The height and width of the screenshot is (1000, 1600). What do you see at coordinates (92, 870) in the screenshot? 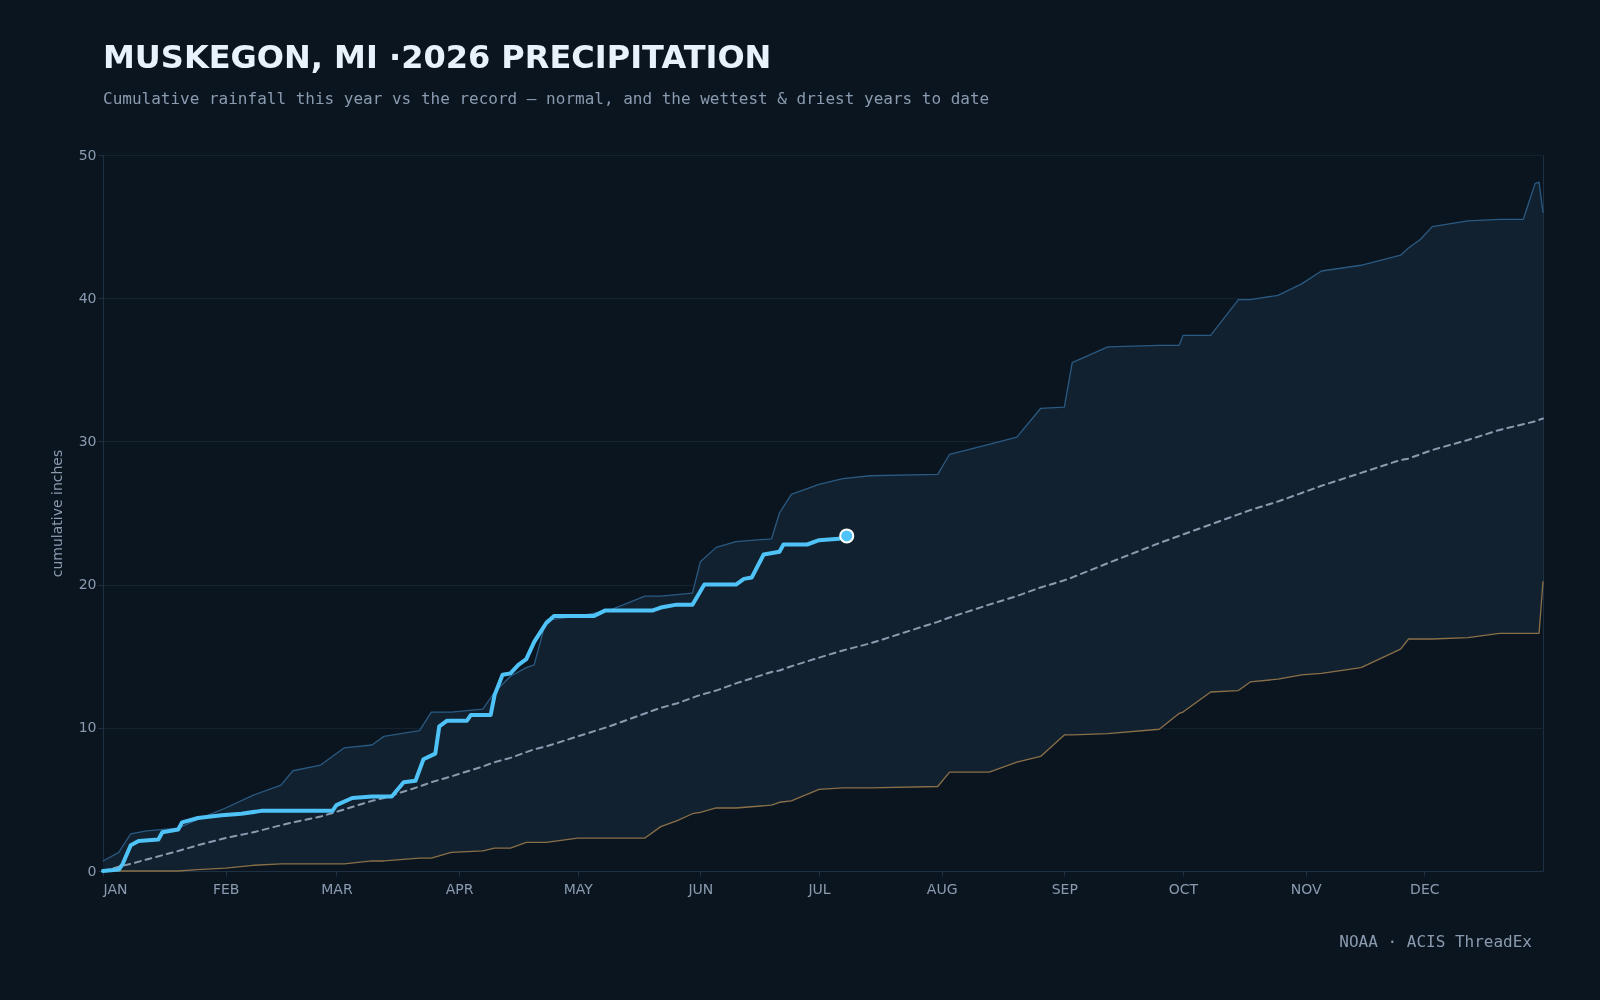
I see `y-tick-label: 0` at bounding box center [92, 870].